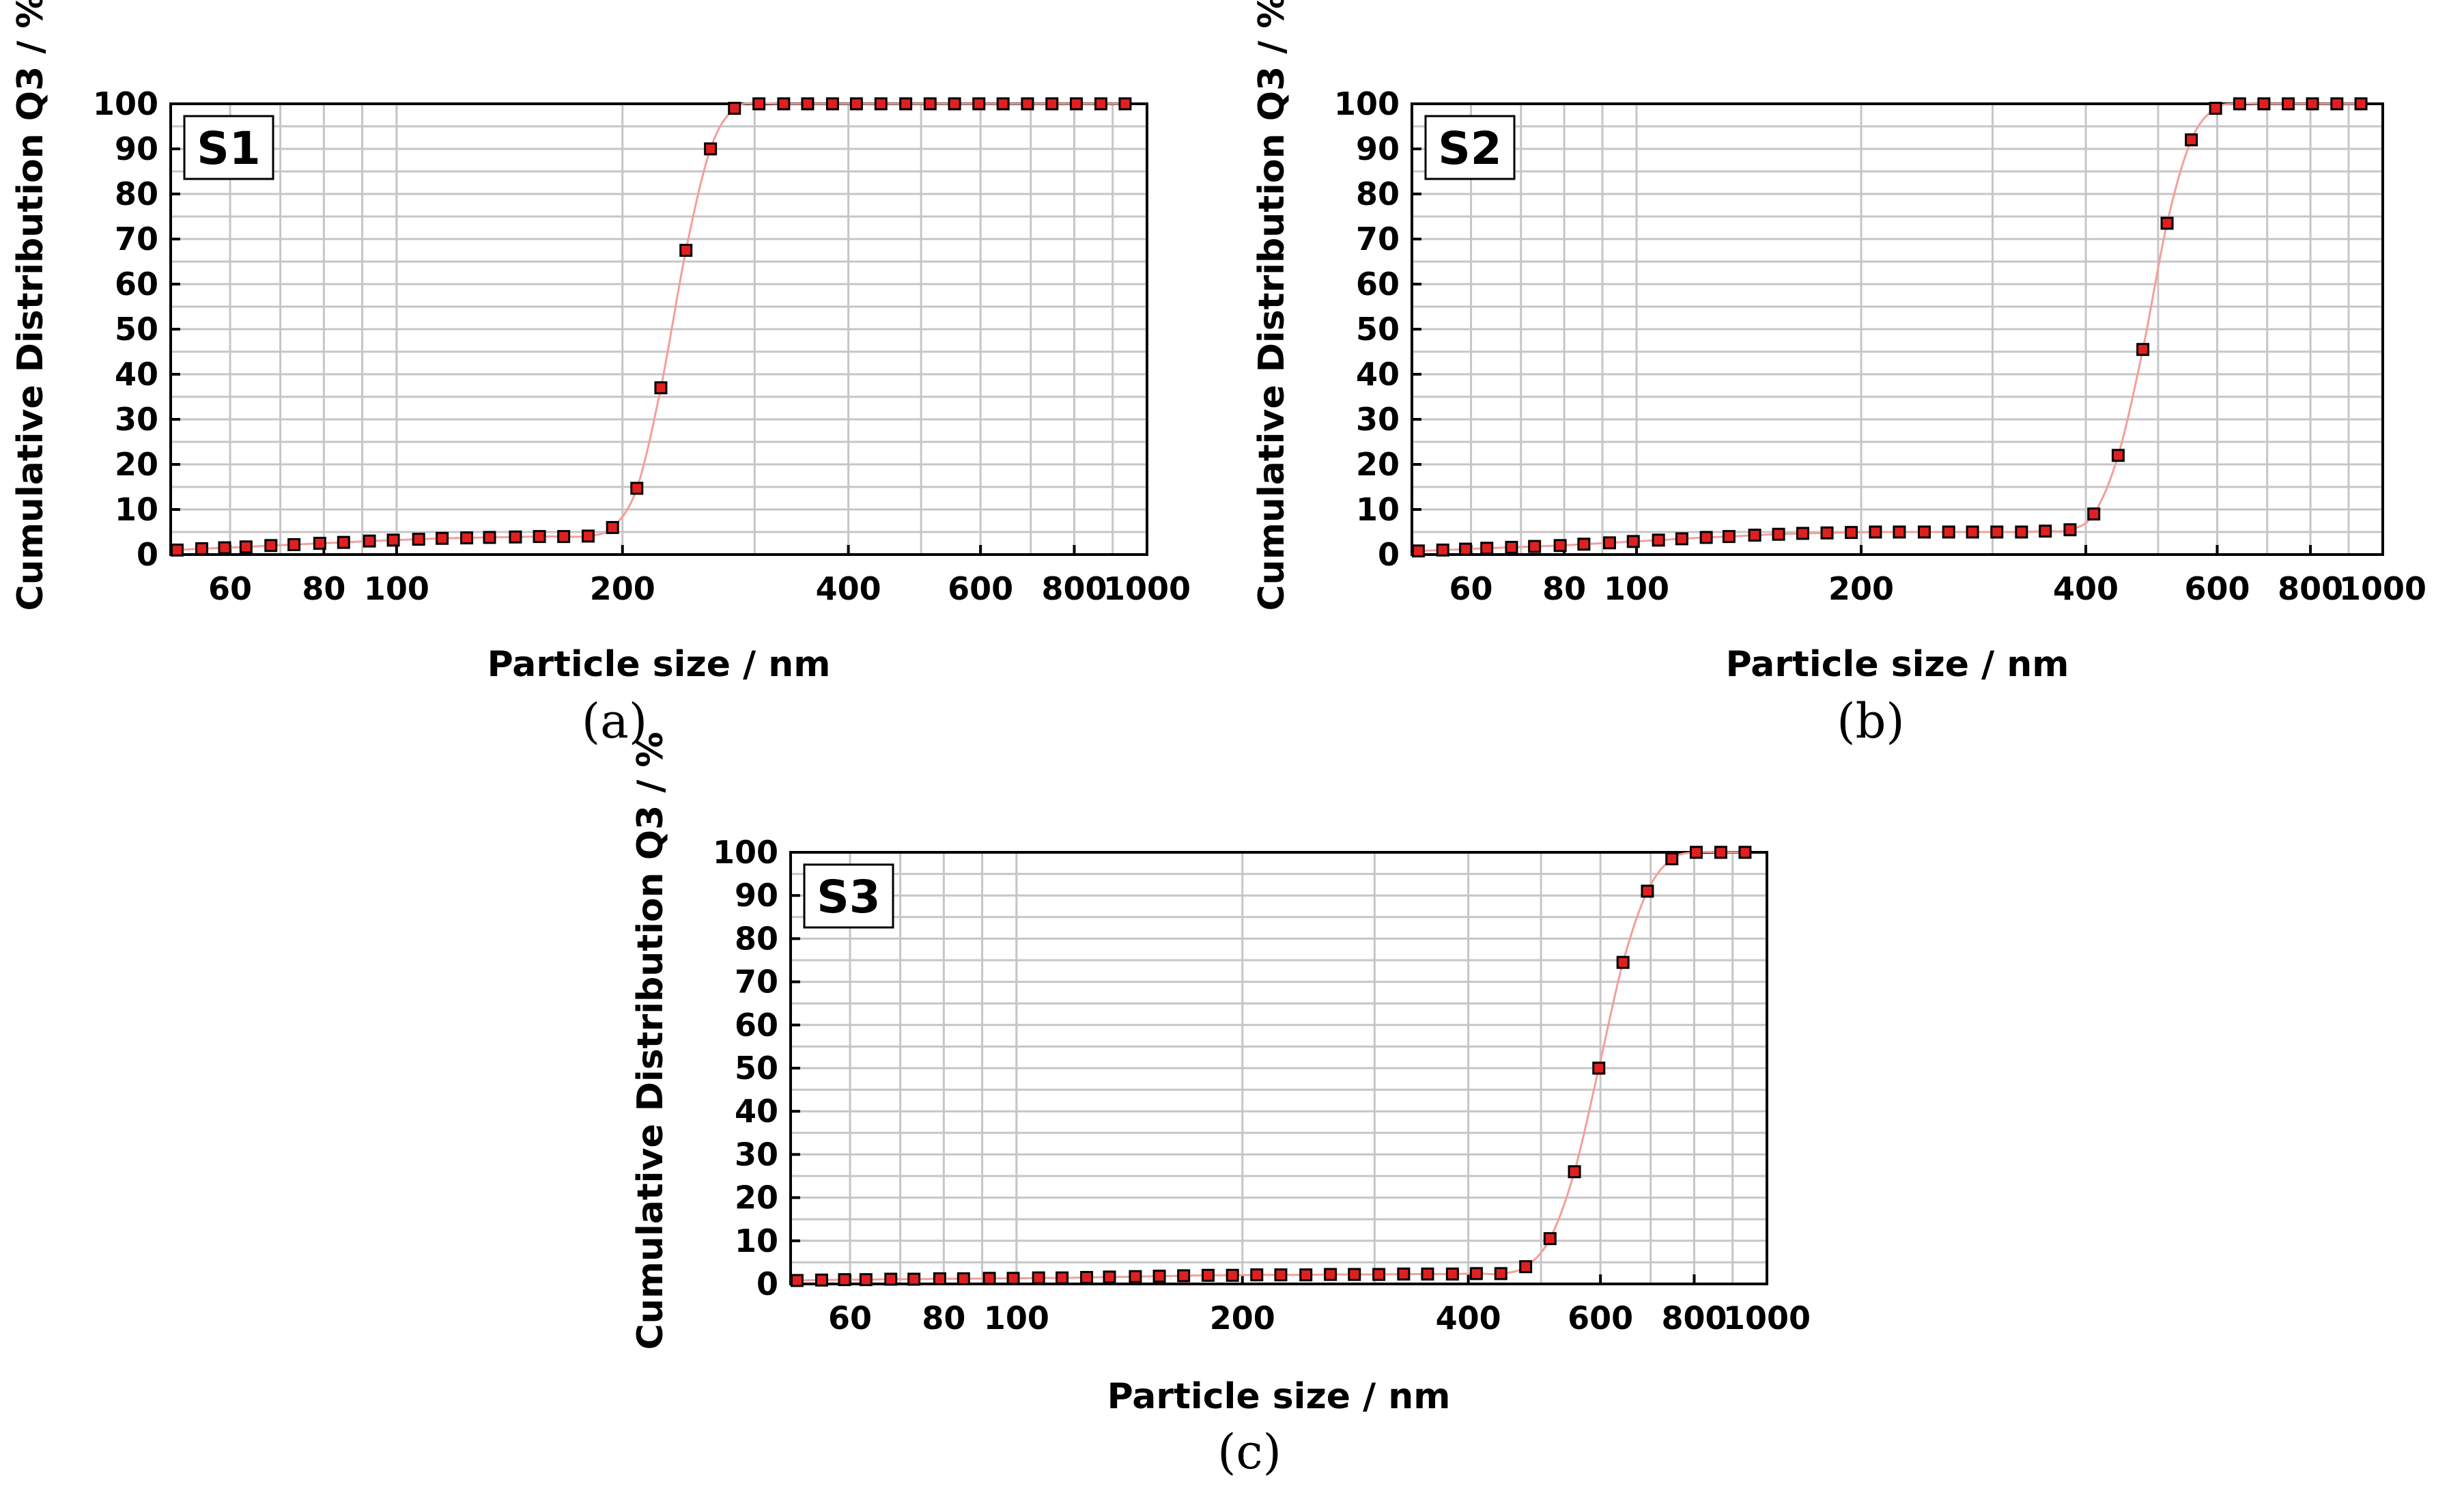  What do you see at coordinates (136, 374) in the screenshot?
I see `y-tick-label: 40` at bounding box center [136, 374].